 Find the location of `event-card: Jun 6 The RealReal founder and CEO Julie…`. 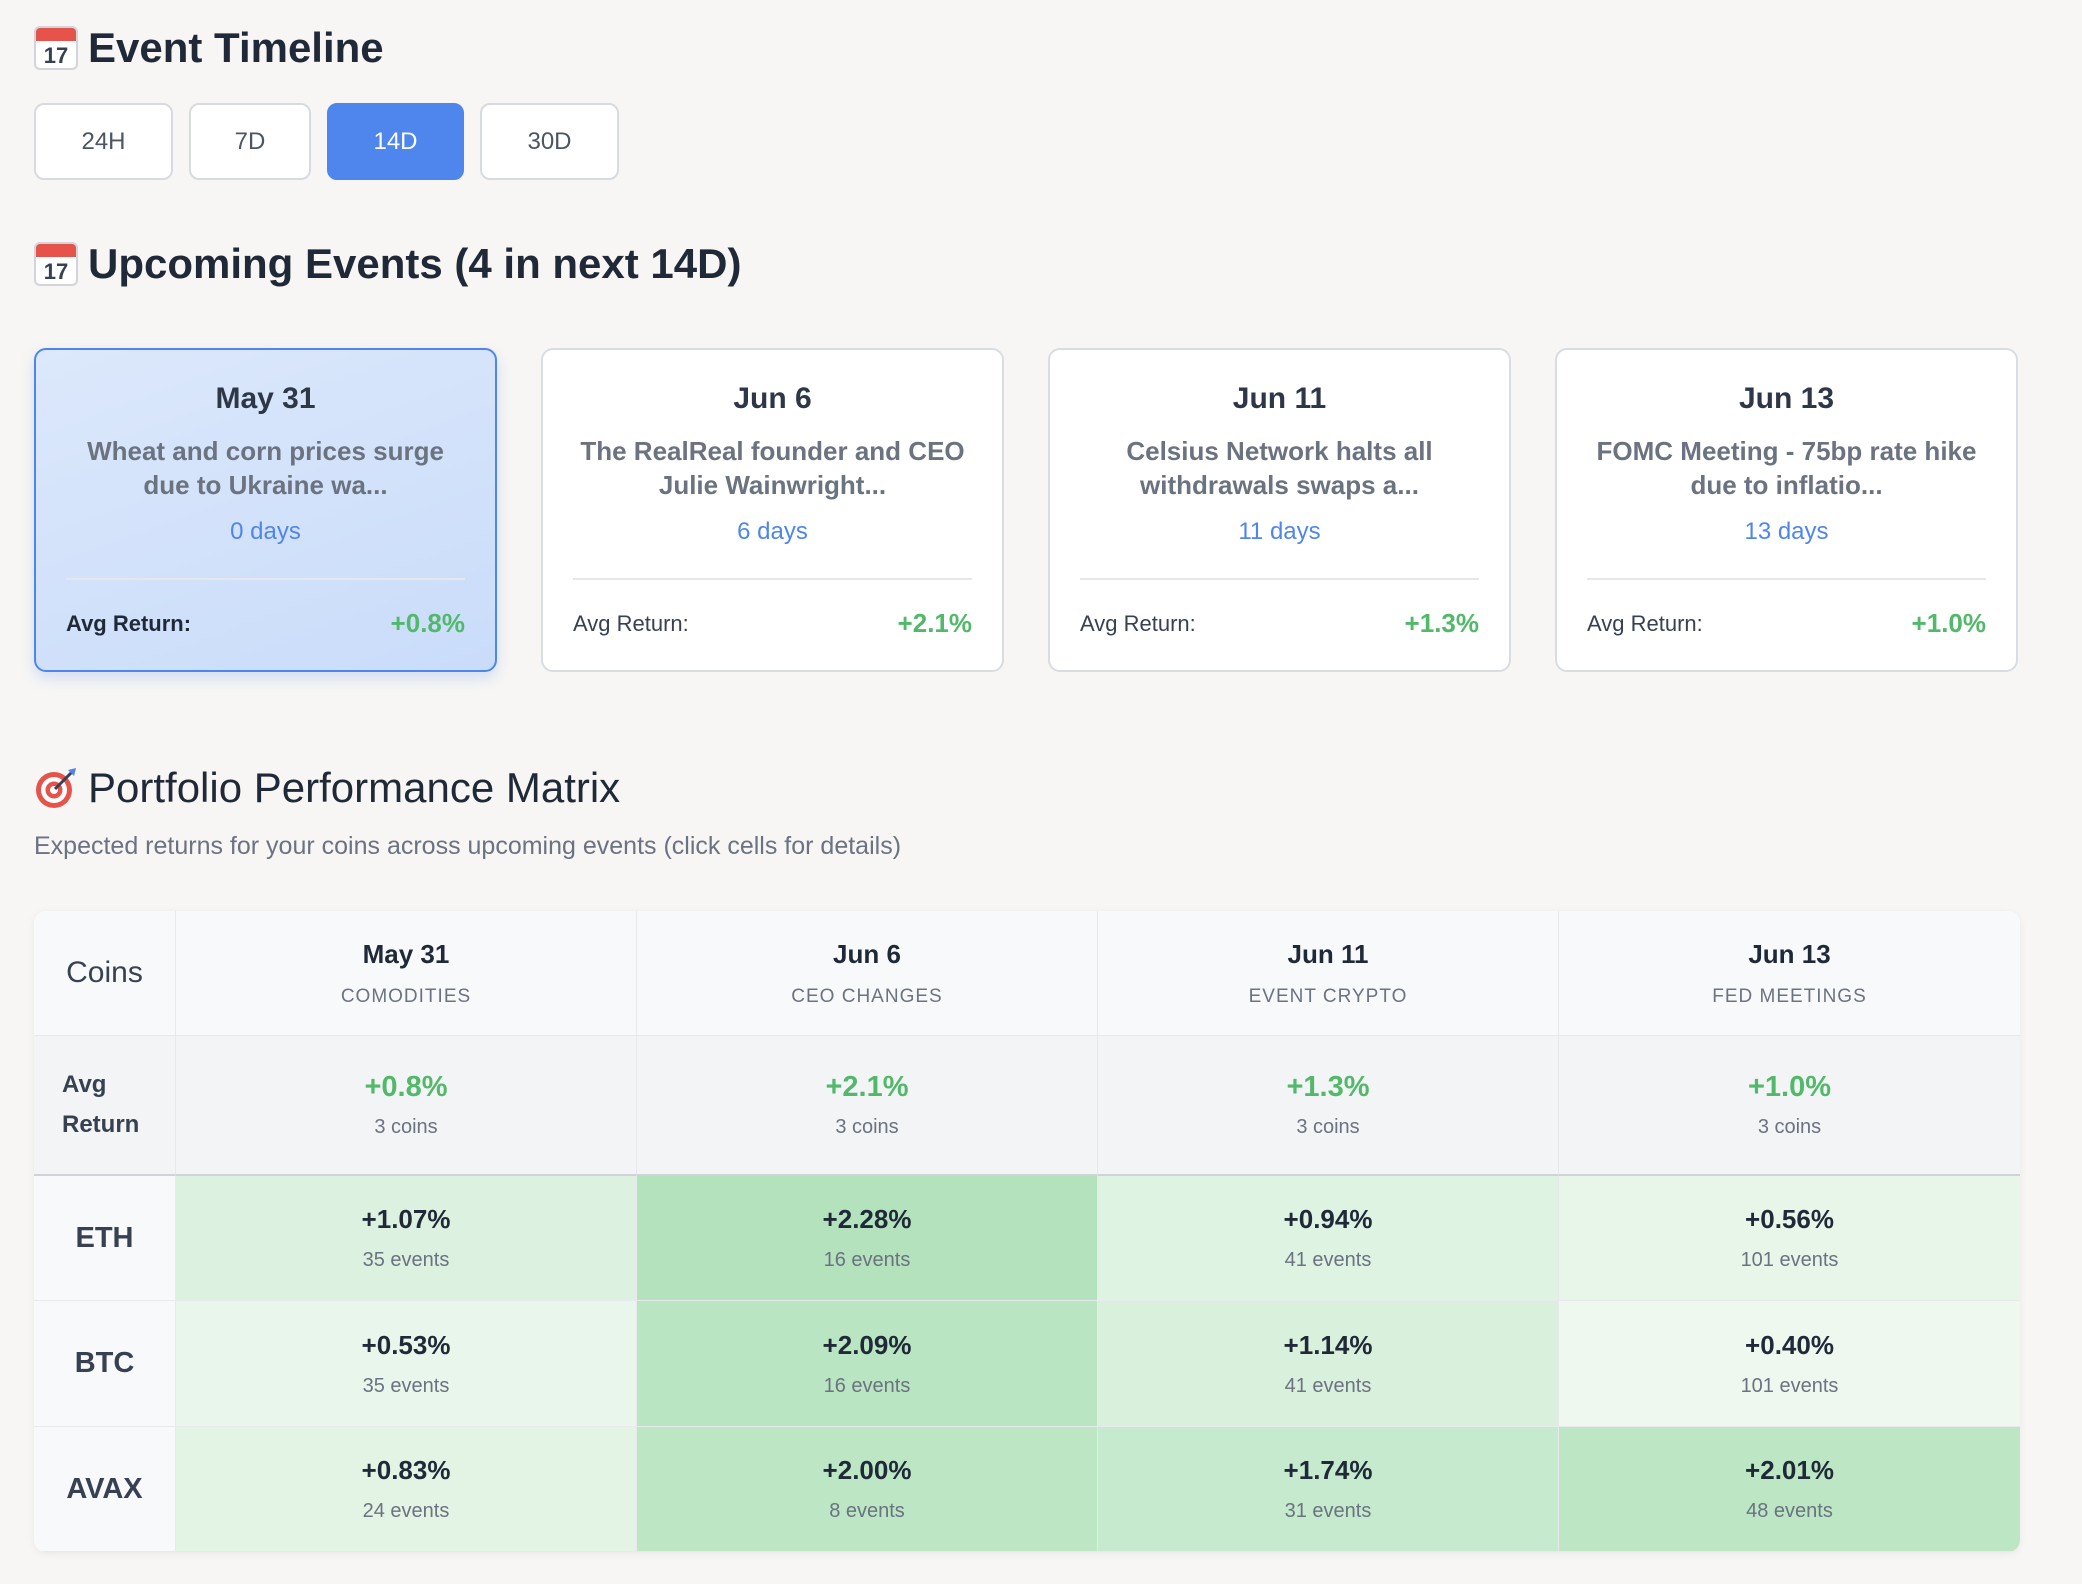

event-card: Jun 6 The RealReal founder and CEO Julie… is located at coordinates (772, 510).